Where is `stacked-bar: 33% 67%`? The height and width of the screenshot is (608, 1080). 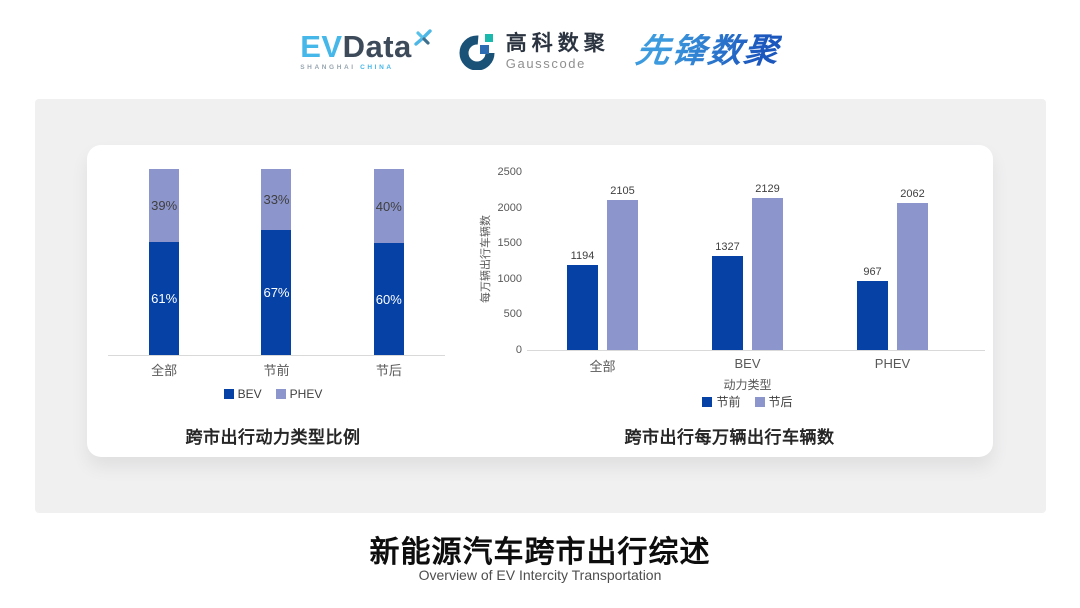 stacked-bar: 33% 67% is located at coordinates (276, 262).